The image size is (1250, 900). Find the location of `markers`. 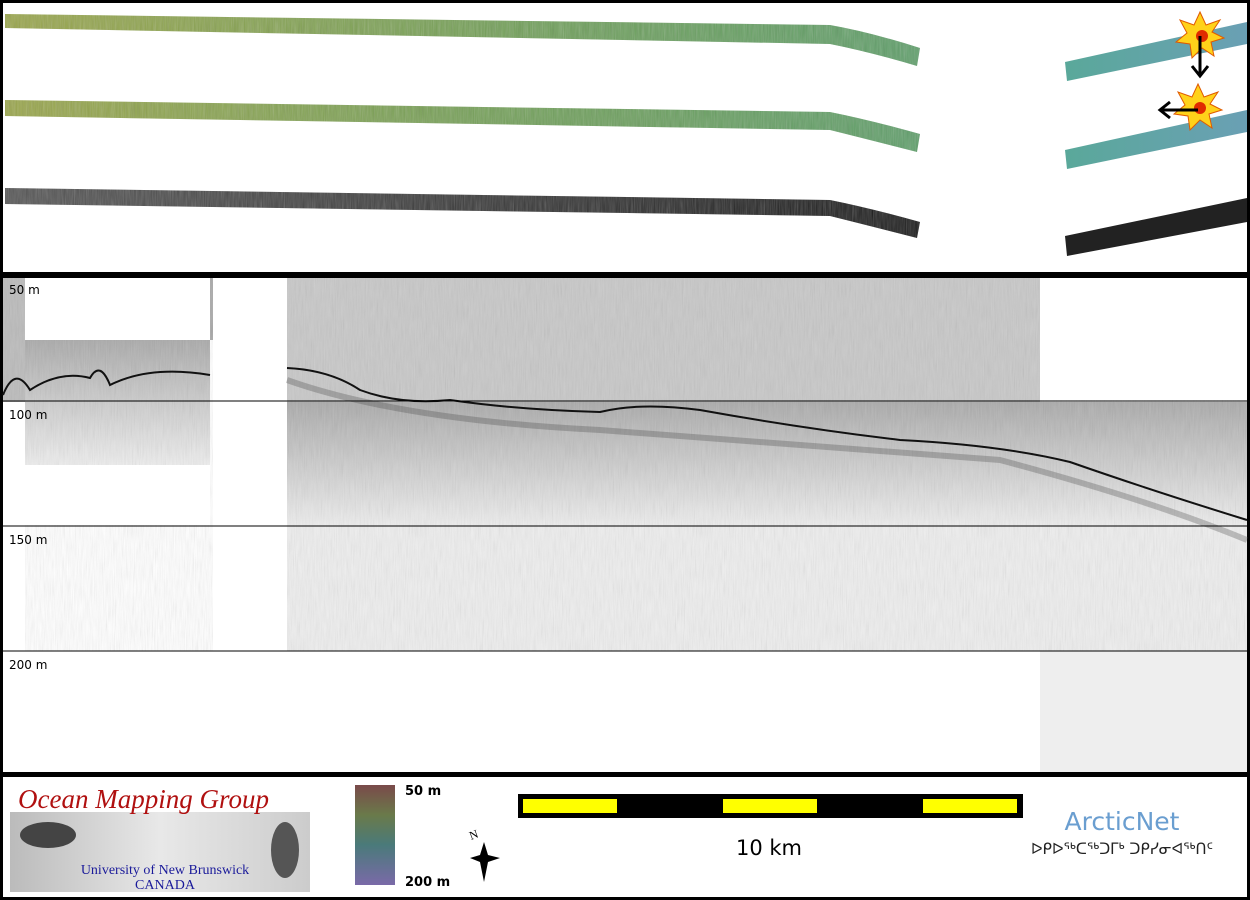

markers is located at coordinates (1191, 71).